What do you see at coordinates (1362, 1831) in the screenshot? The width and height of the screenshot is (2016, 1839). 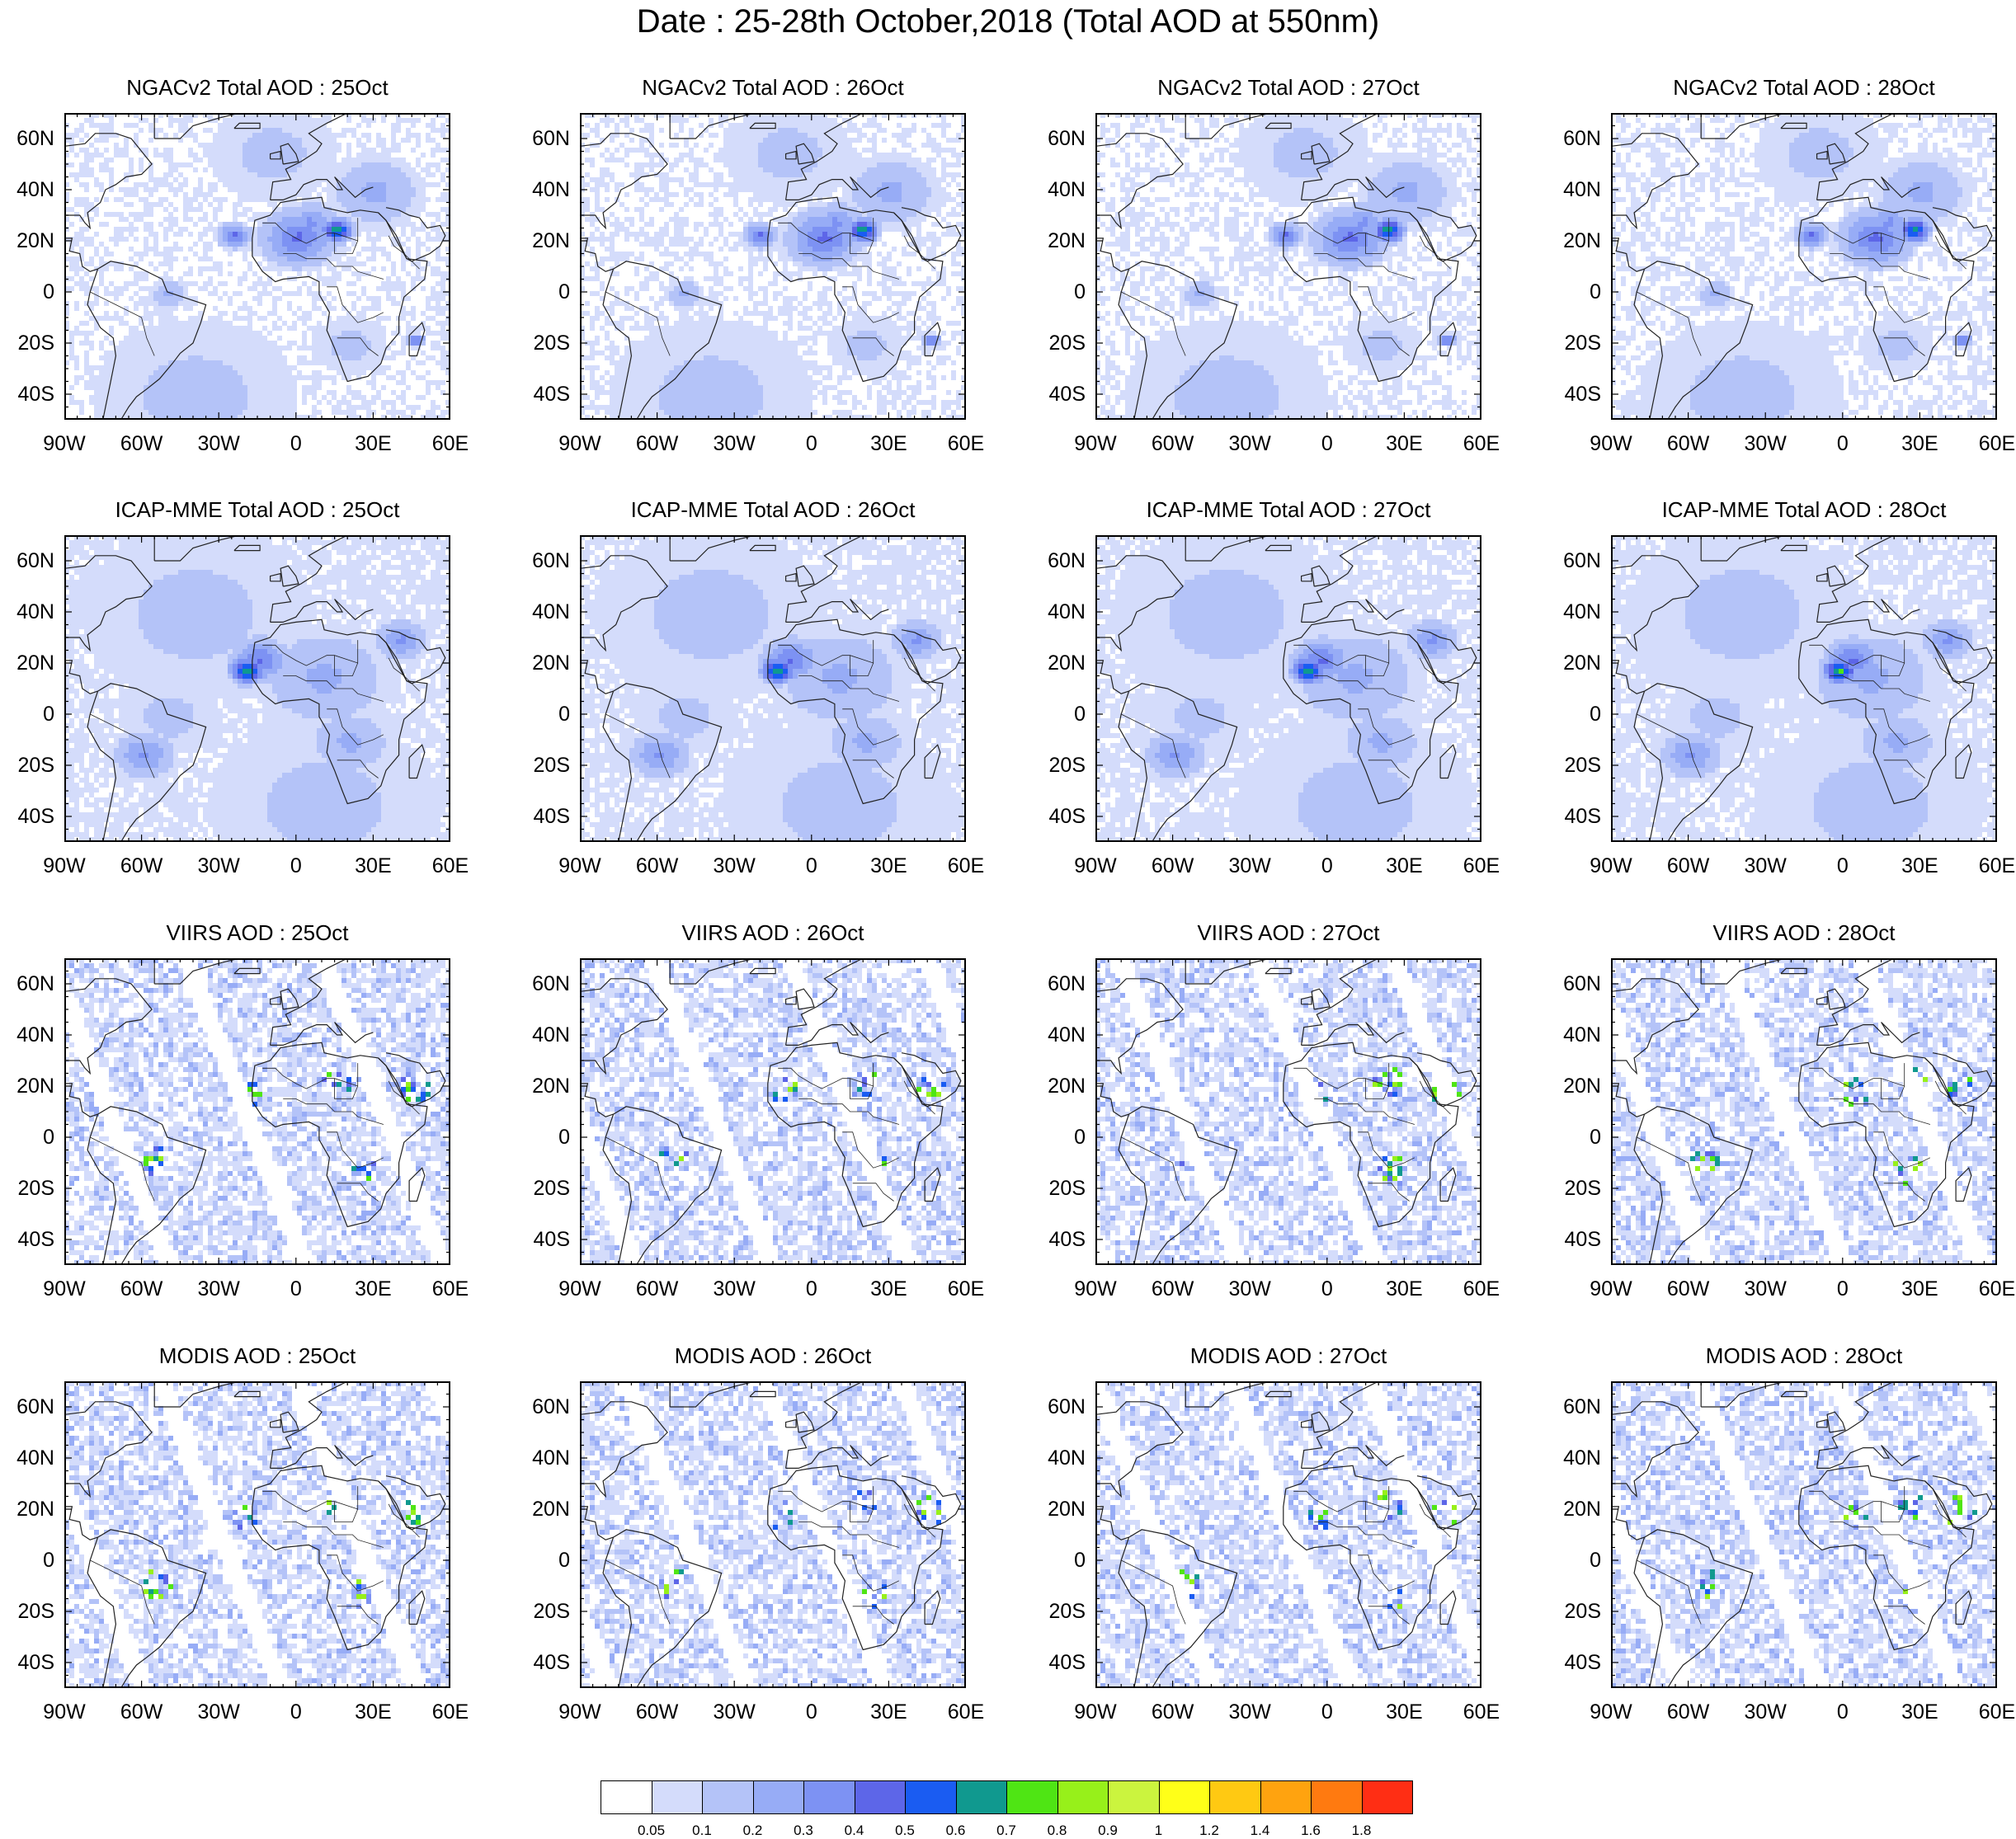 I see `colorbar-label: 1.8` at bounding box center [1362, 1831].